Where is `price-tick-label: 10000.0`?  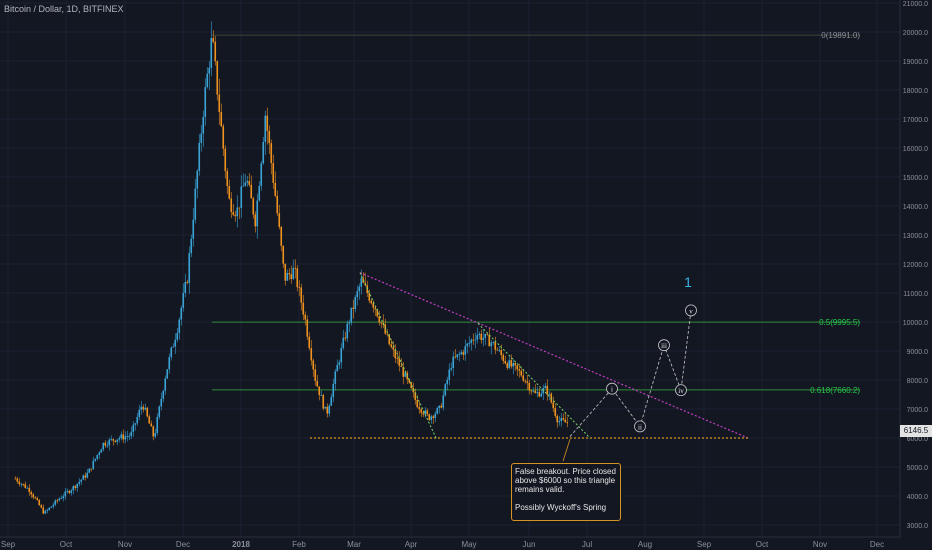 price-tick-label: 10000.0 is located at coordinates (915, 323).